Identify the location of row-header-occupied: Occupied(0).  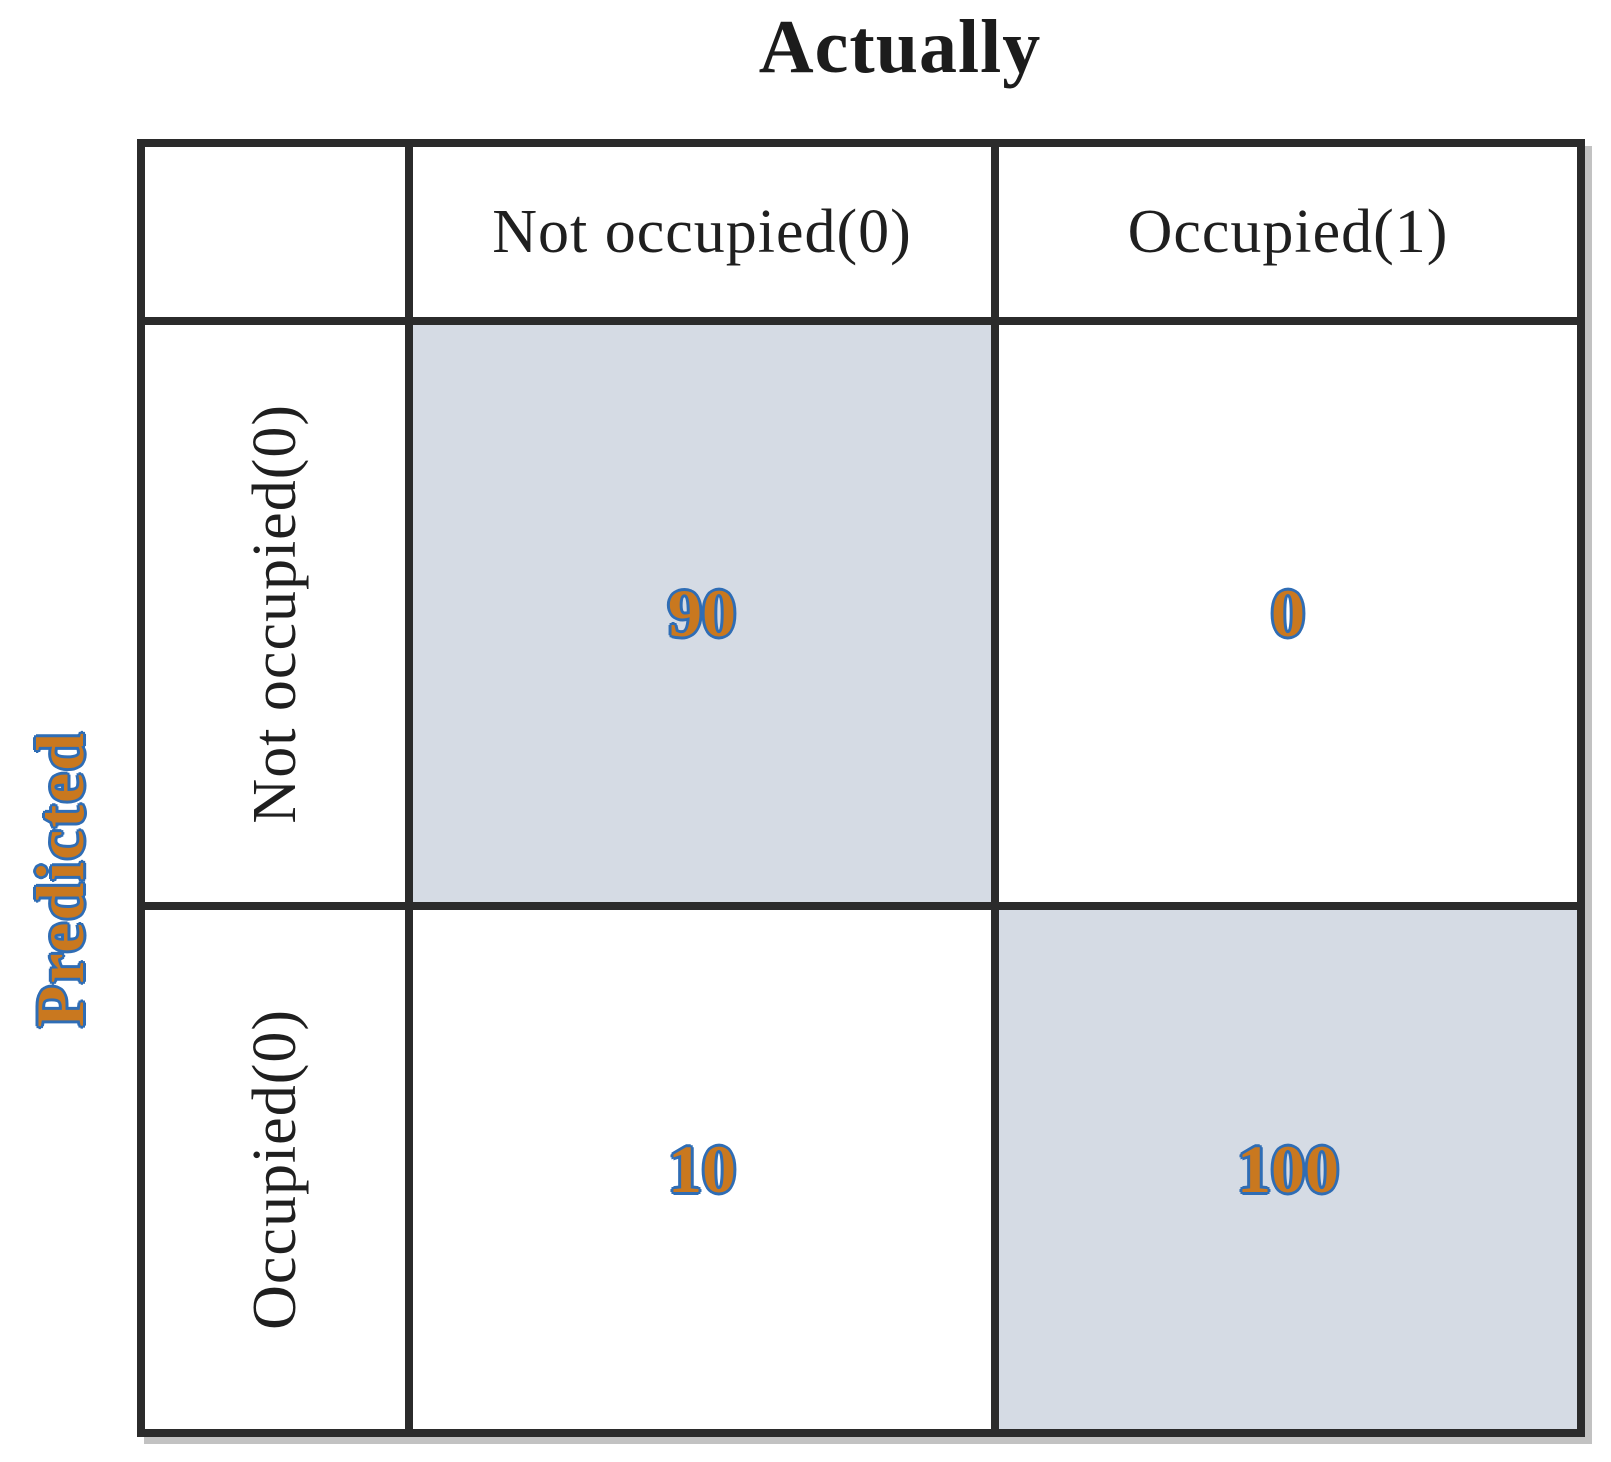
(275, 1169).